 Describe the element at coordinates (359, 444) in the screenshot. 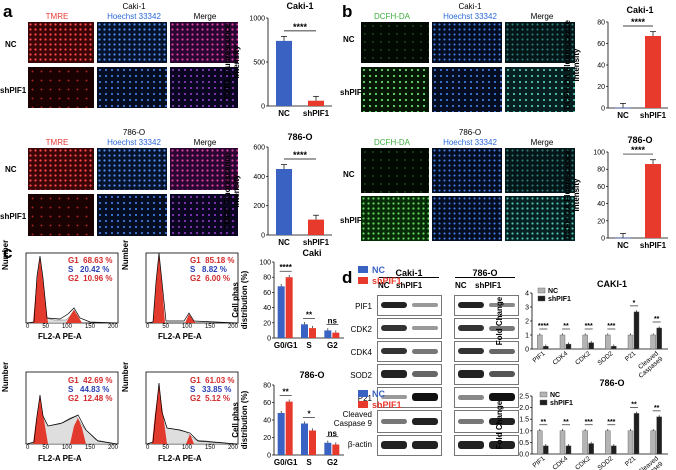

I see `d-band-label: β-actin` at that location.